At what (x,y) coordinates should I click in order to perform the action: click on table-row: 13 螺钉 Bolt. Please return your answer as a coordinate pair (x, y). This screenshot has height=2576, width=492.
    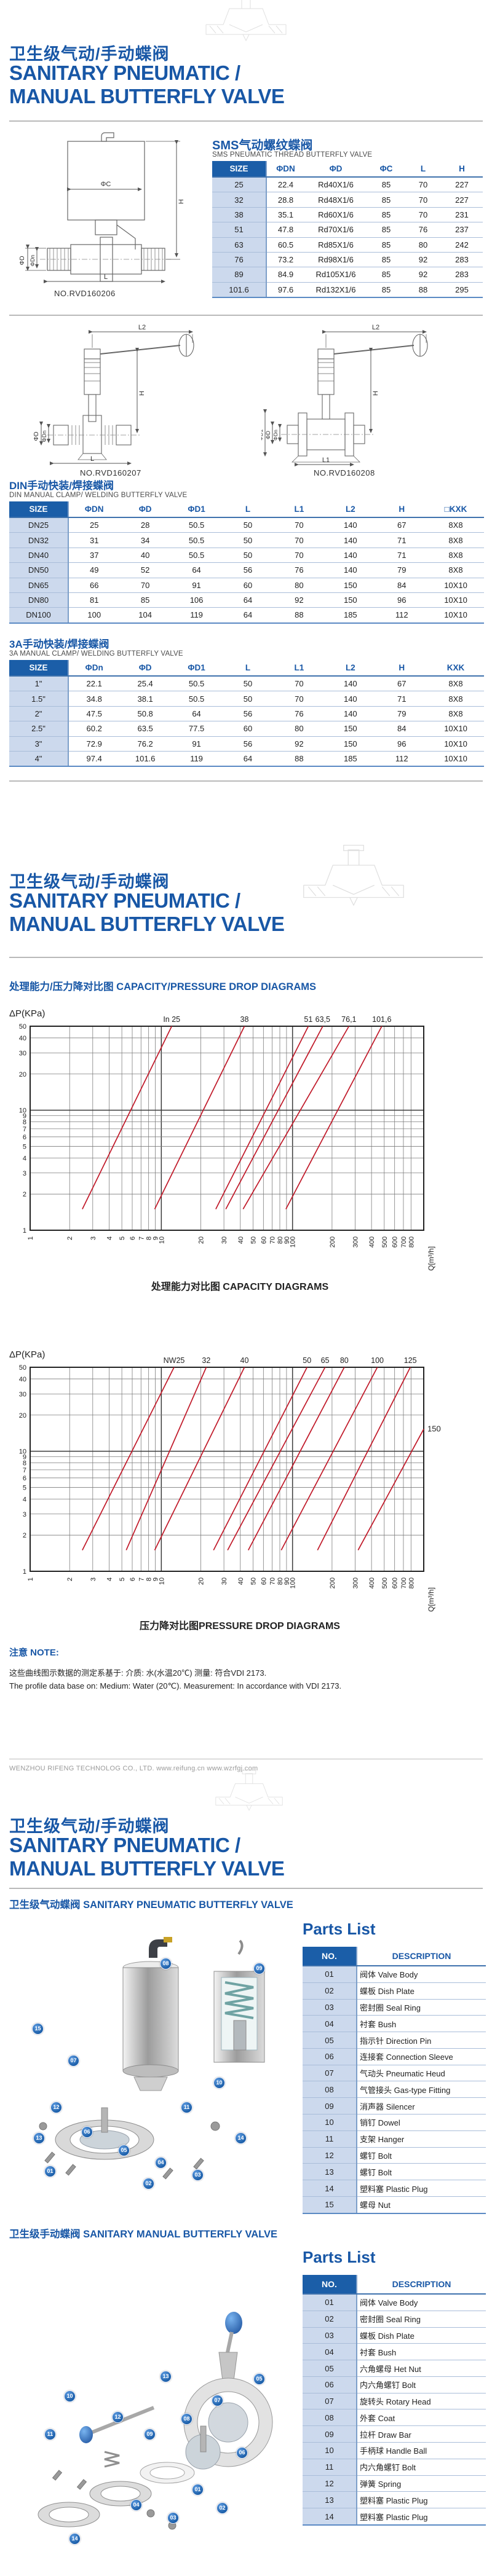
    Looking at the image, I should click on (394, 2171).